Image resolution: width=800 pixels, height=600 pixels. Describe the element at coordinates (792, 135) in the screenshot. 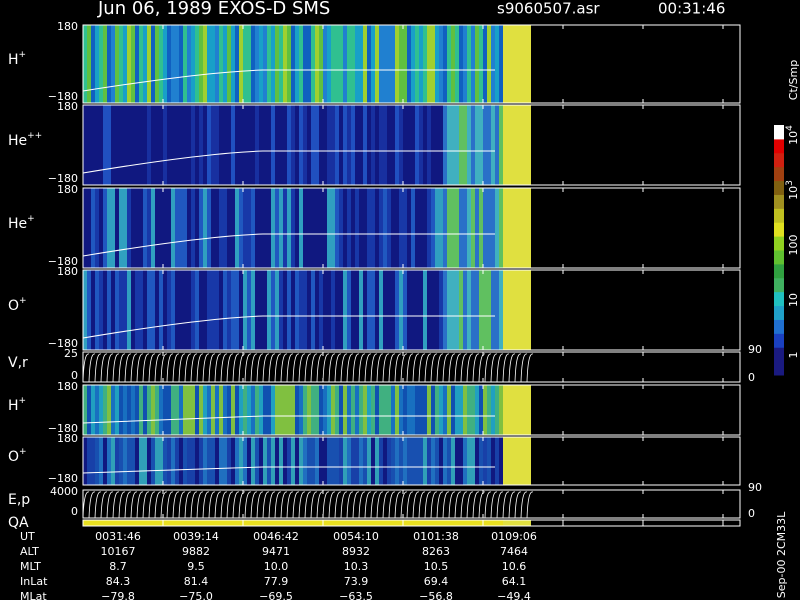

I see `colorbar-label: 104` at that location.